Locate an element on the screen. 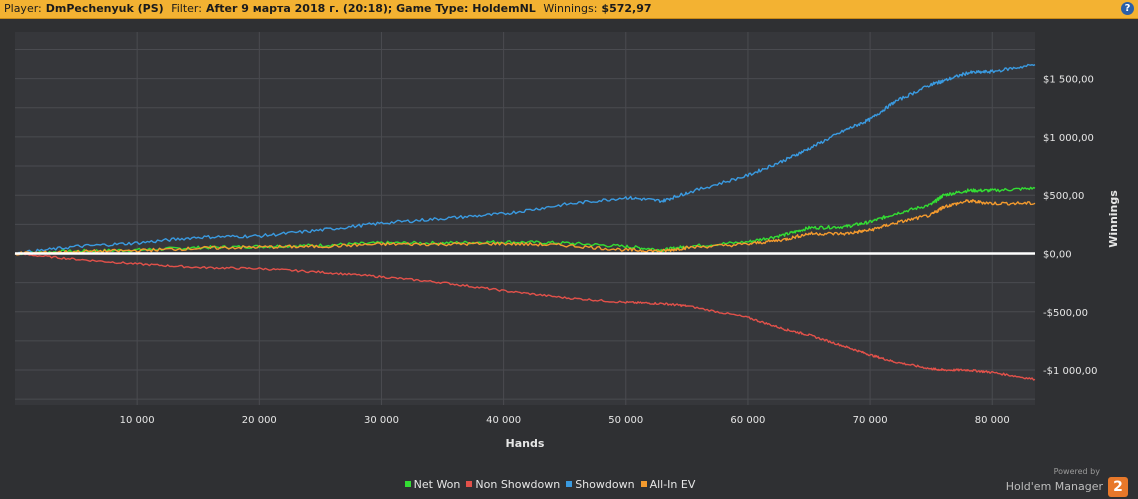 The height and width of the screenshot is (499, 1138). brand-badge: 2 is located at coordinates (1118, 486).